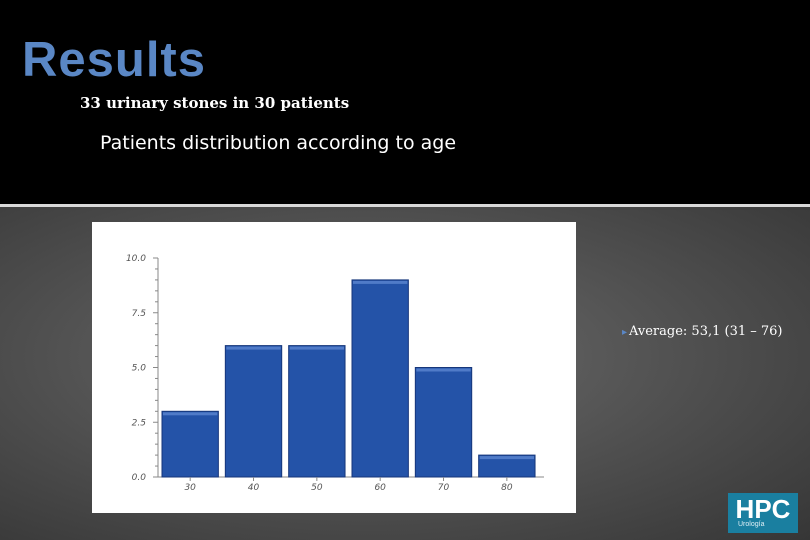 The image size is (810, 540). I want to click on y-tick-label: 5.0, so click(139, 369).